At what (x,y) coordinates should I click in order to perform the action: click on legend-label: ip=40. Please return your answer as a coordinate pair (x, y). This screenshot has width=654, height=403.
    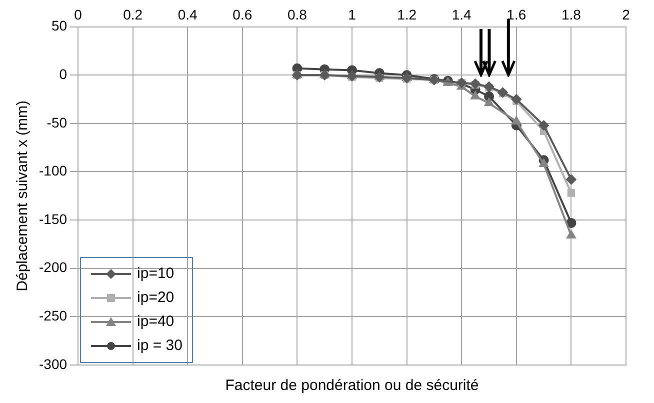
    Looking at the image, I should click on (155, 322).